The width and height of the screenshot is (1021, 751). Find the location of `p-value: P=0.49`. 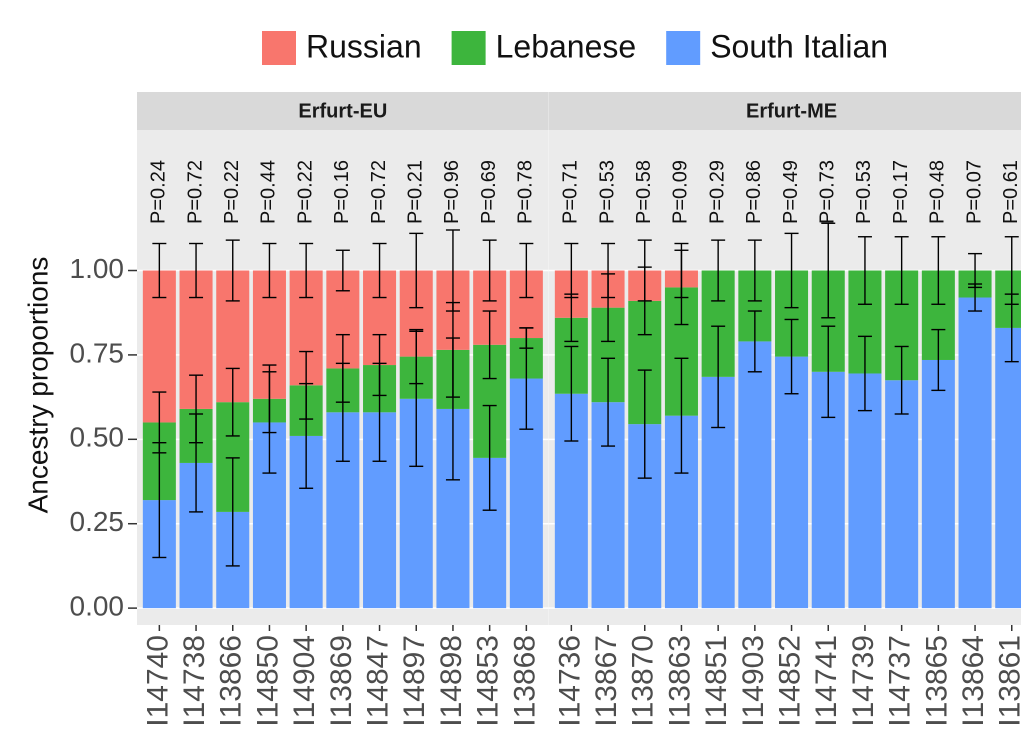

p-value: P=0.49 is located at coordinates (791, 192).